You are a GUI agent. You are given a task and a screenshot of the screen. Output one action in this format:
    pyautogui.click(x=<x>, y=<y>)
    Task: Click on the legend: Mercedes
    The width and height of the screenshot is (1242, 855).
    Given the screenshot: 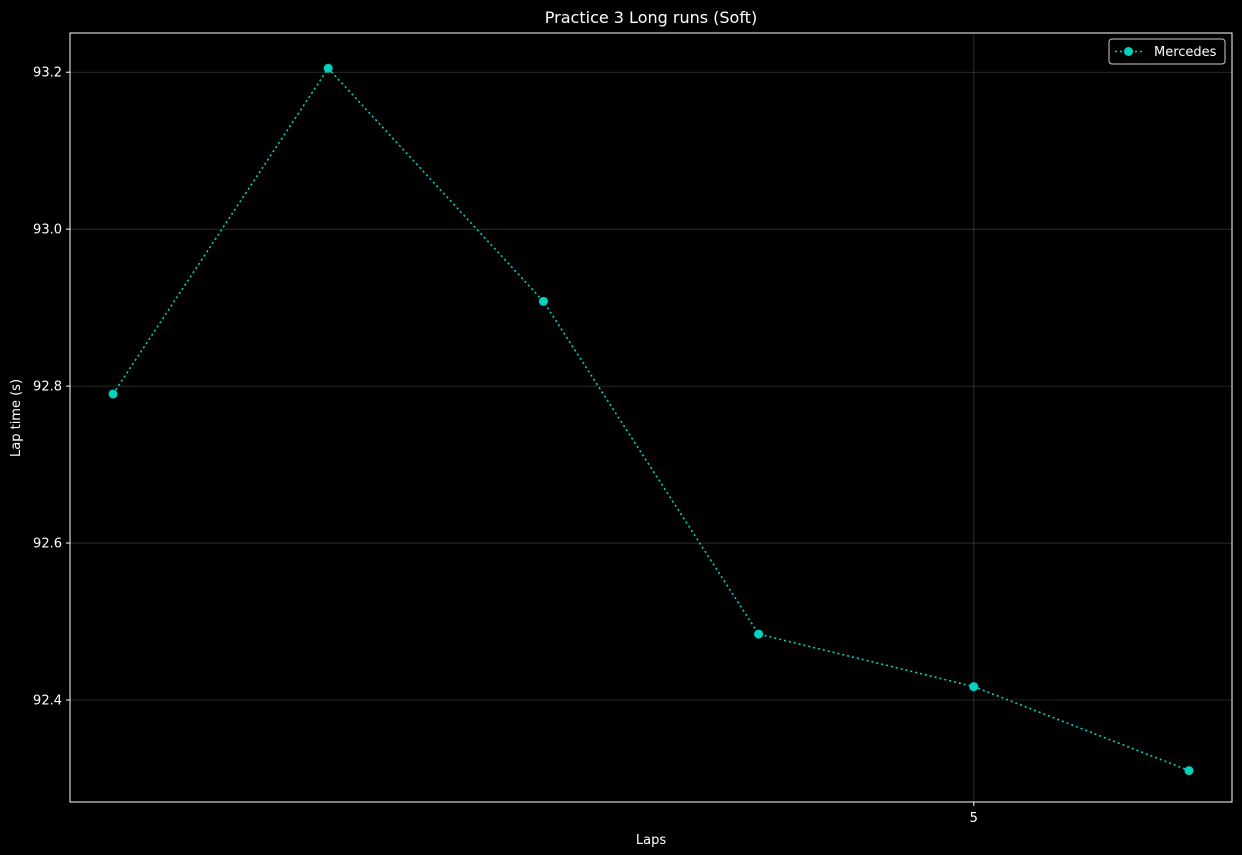 What is the action you would take?
    pyautogui.click(x=1167, y=51)
    